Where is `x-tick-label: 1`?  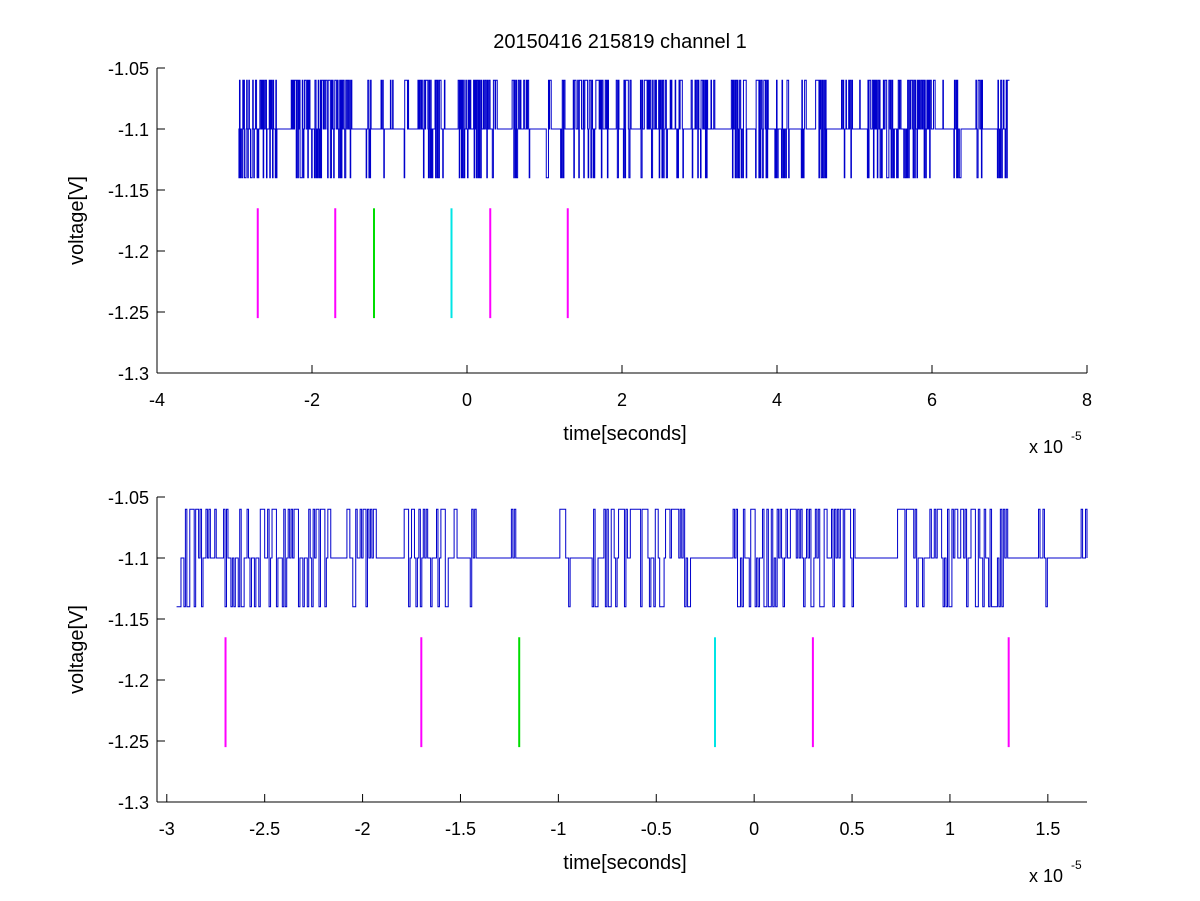
x-tick-label: 1 is located at coordinates (950, 829).